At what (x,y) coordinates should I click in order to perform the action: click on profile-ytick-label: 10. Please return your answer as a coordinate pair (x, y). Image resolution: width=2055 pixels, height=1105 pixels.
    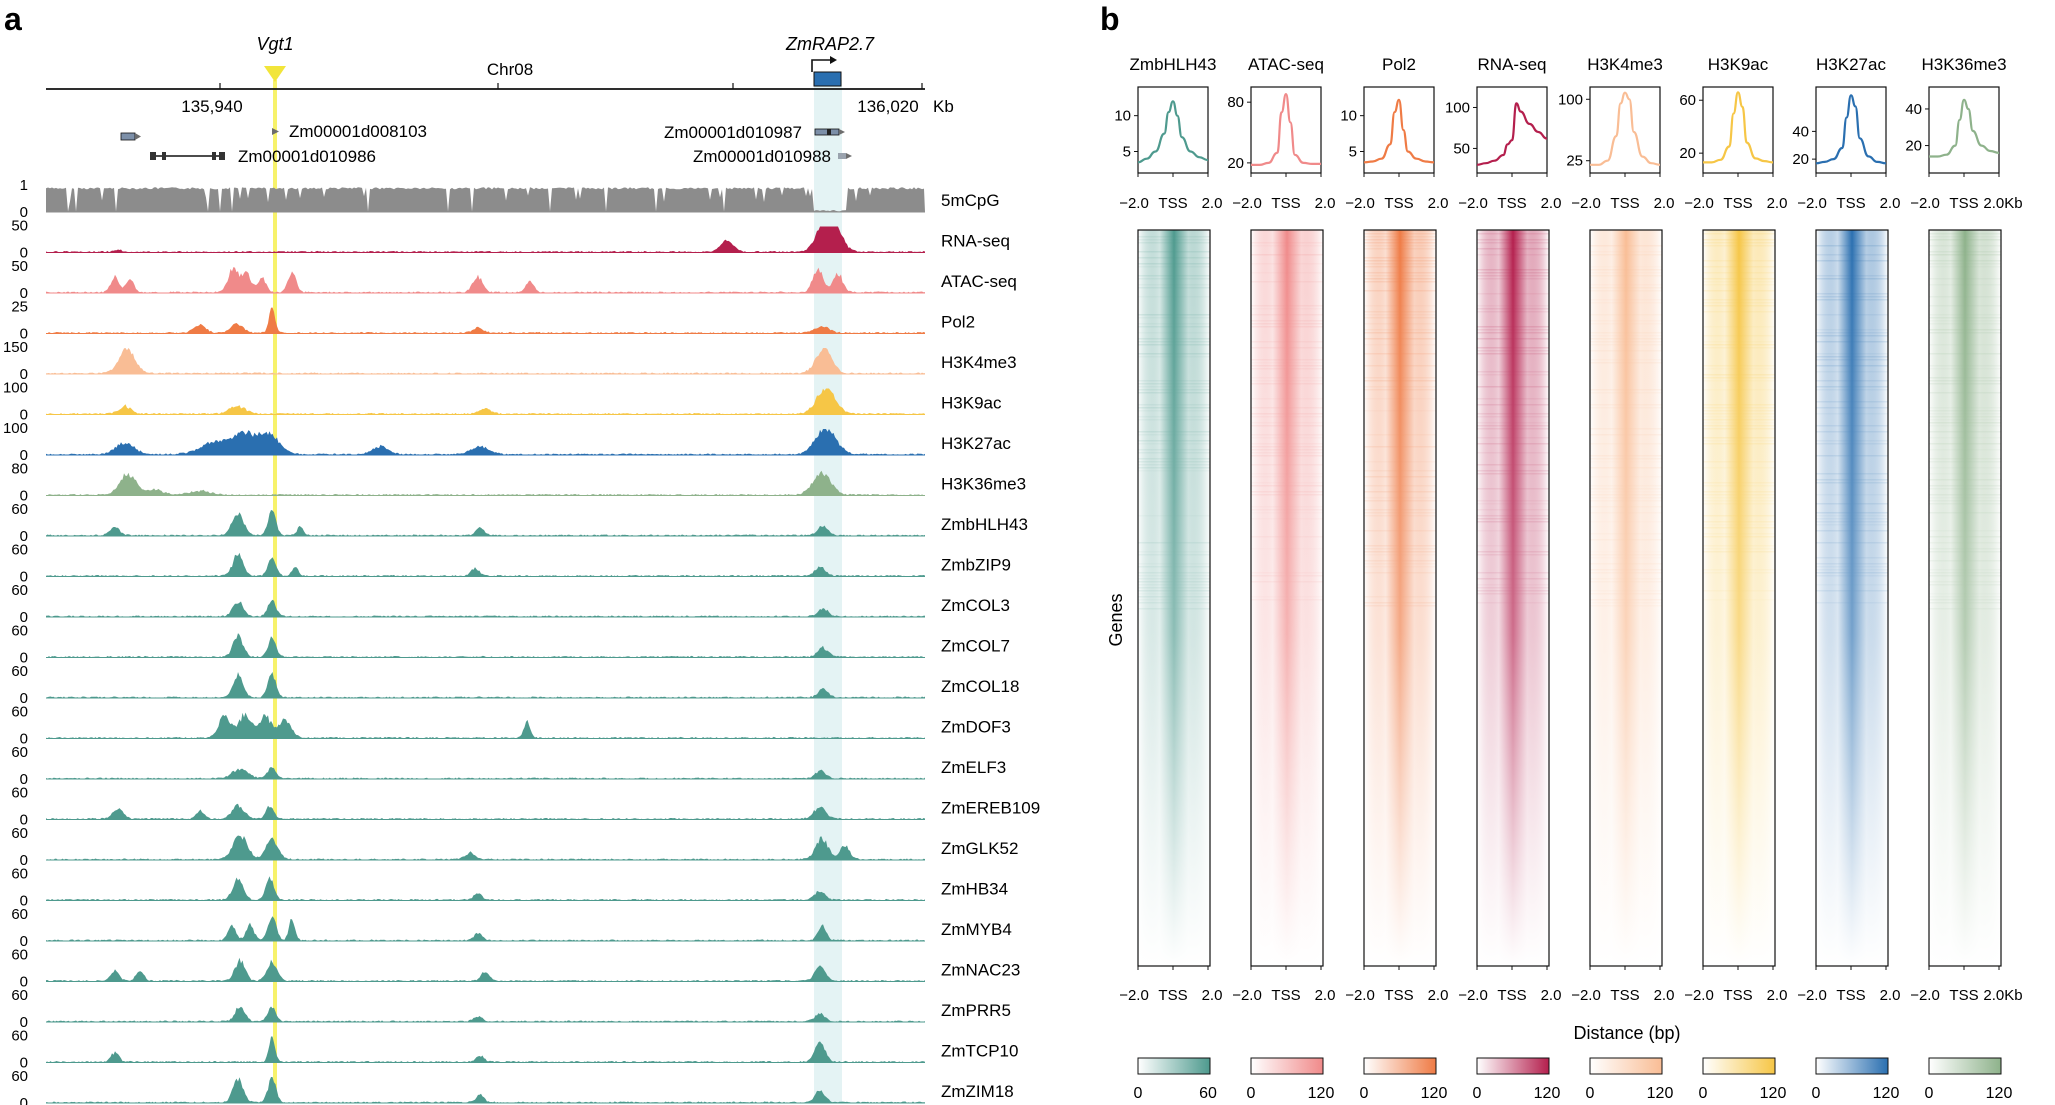
    Looking at the image, I should click on (1348, 116).